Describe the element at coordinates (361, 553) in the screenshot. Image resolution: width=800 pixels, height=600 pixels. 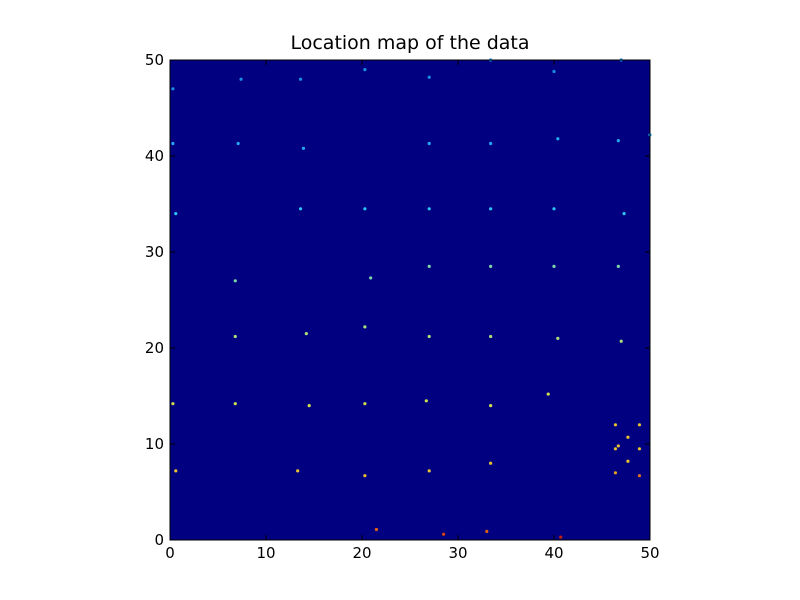
I see `x-tick-label: 20` at that location.